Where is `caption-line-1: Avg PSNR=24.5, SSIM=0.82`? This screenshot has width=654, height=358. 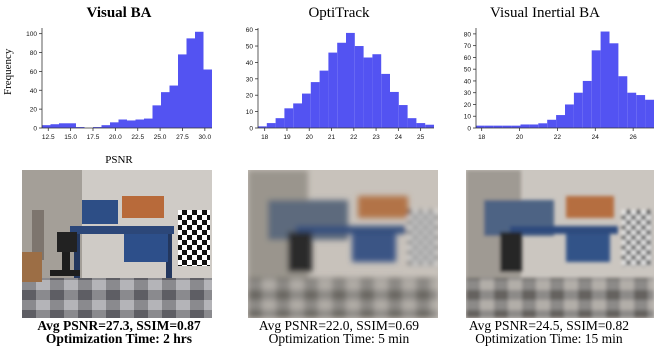
caption-line-1: Avg PSNR=24.5, SSIM=0.82 is located at coordinates (549, 325).